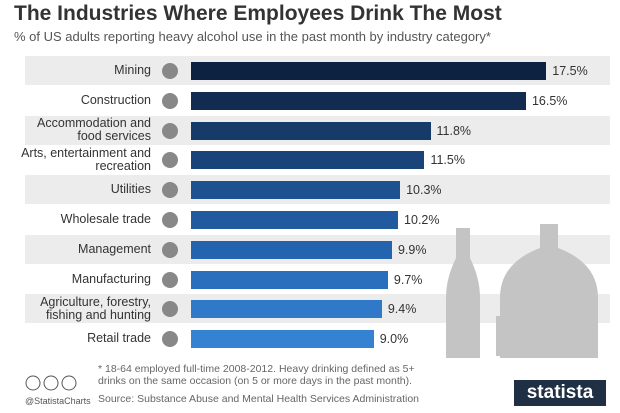  What do you see at coordinates (424, 190) in the screenshot?
I see `value-label: 10.3%` at bounding box center [424, 190].